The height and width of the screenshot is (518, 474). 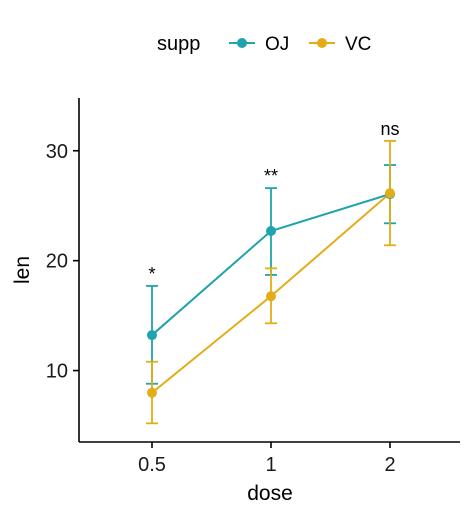 I want to click on legend: supp OJ VC, so click(x=264, y=44).